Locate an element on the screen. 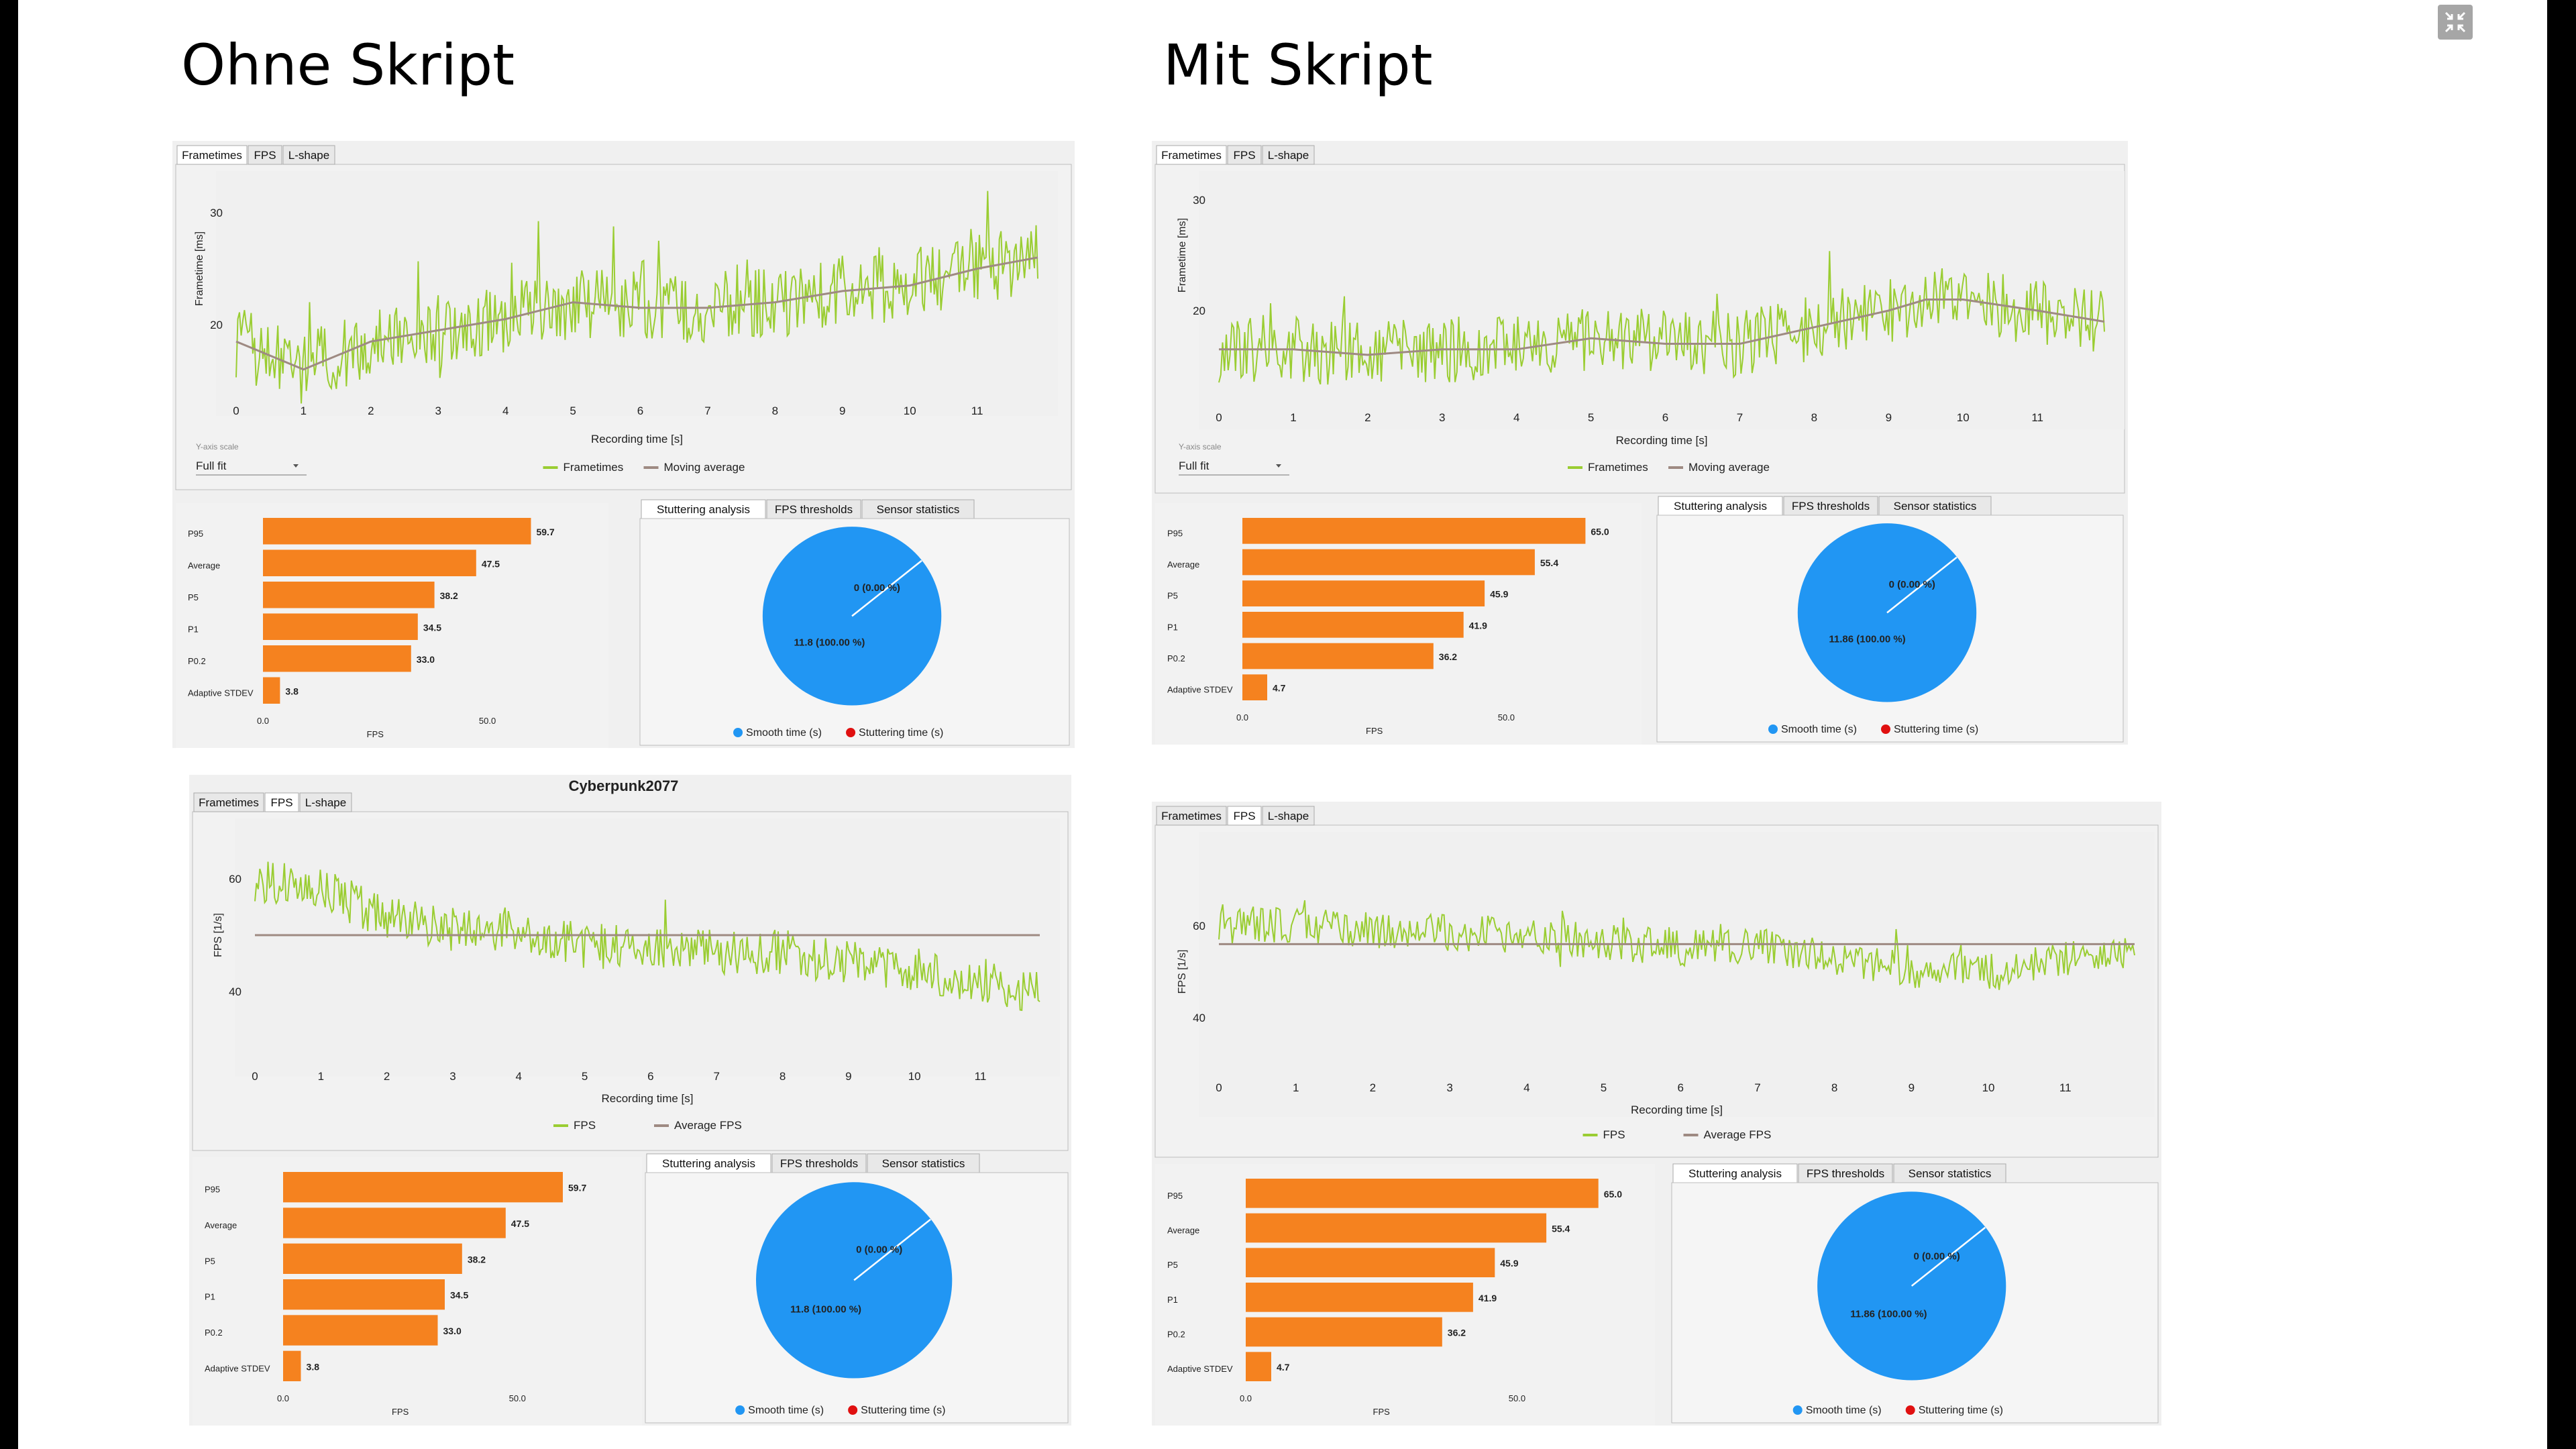 This screenshot has height=1449, width=2576. bar-value-label: 3.8 is located at coordinates (313, 1366).